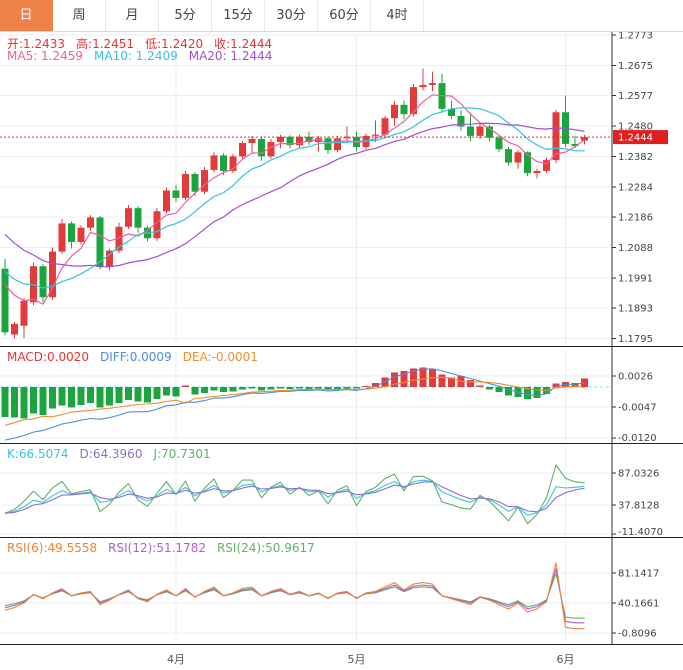 The width and height of the screenshot is (683, 670). I want to click on x-axis-label-5月: 5月, so click(356, 659).